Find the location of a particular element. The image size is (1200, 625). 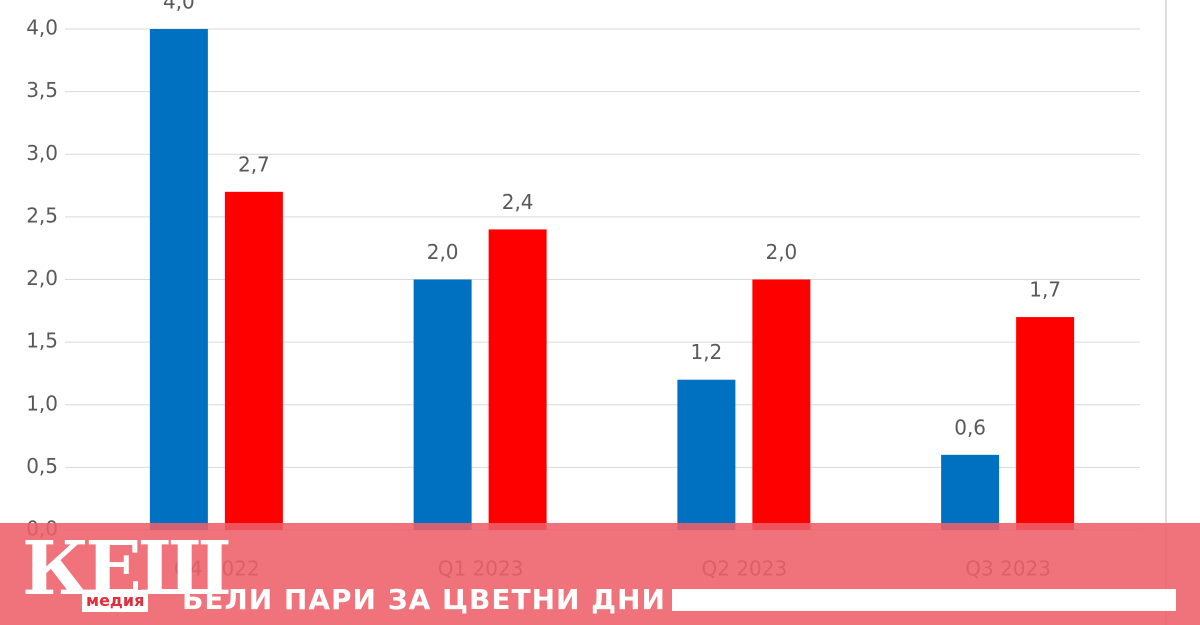

value-label: 0,6 is located at coordinates (970, 427).